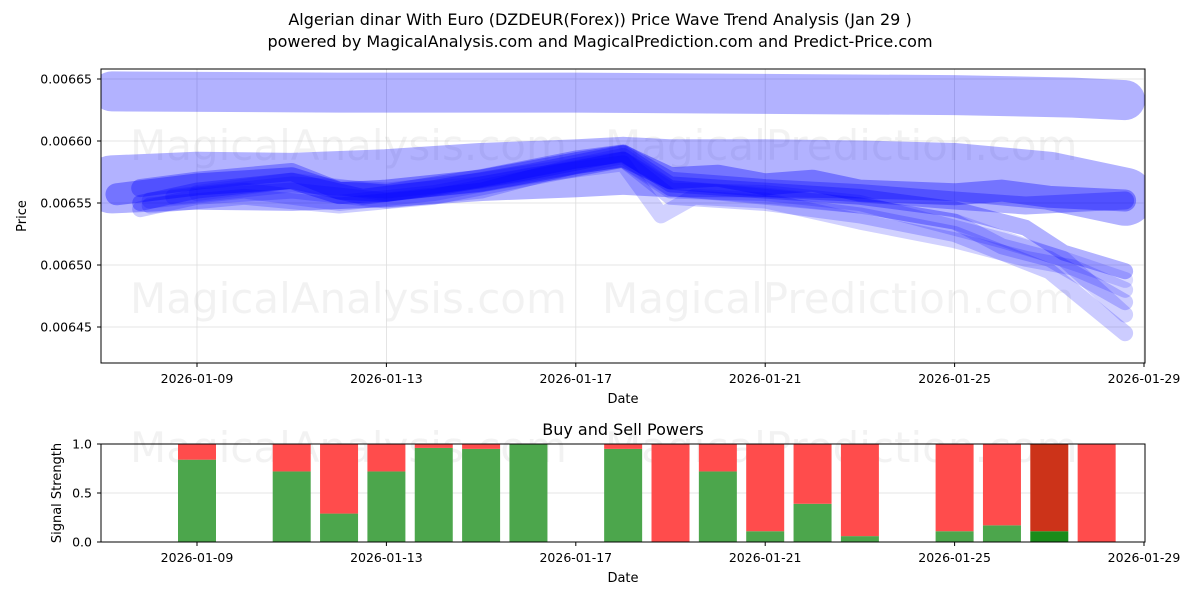 The width and height of the screenshot is (1200, 600). I want to click on price-x-tick-label: 2026-01-17, so click(575, 378).